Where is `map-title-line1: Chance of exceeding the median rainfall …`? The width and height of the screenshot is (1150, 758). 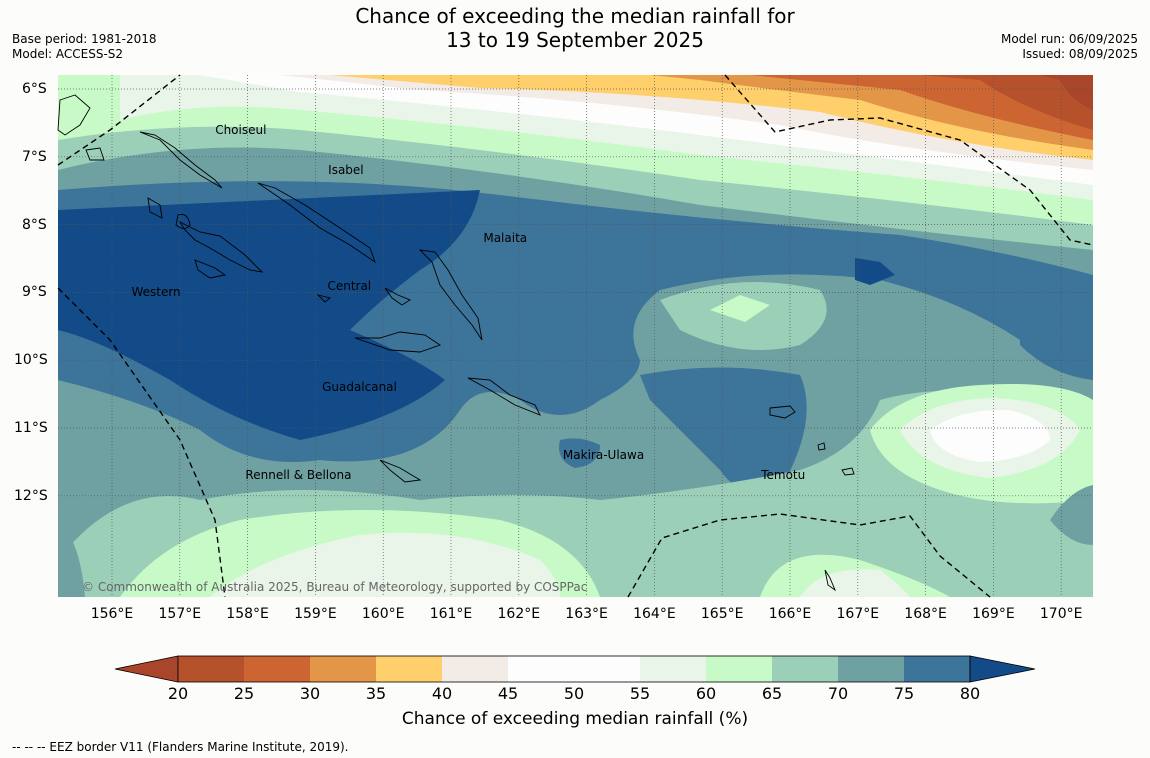
map-title-line1: Chance of exceeding the median rainfall … is located at coordinates (575, 16).